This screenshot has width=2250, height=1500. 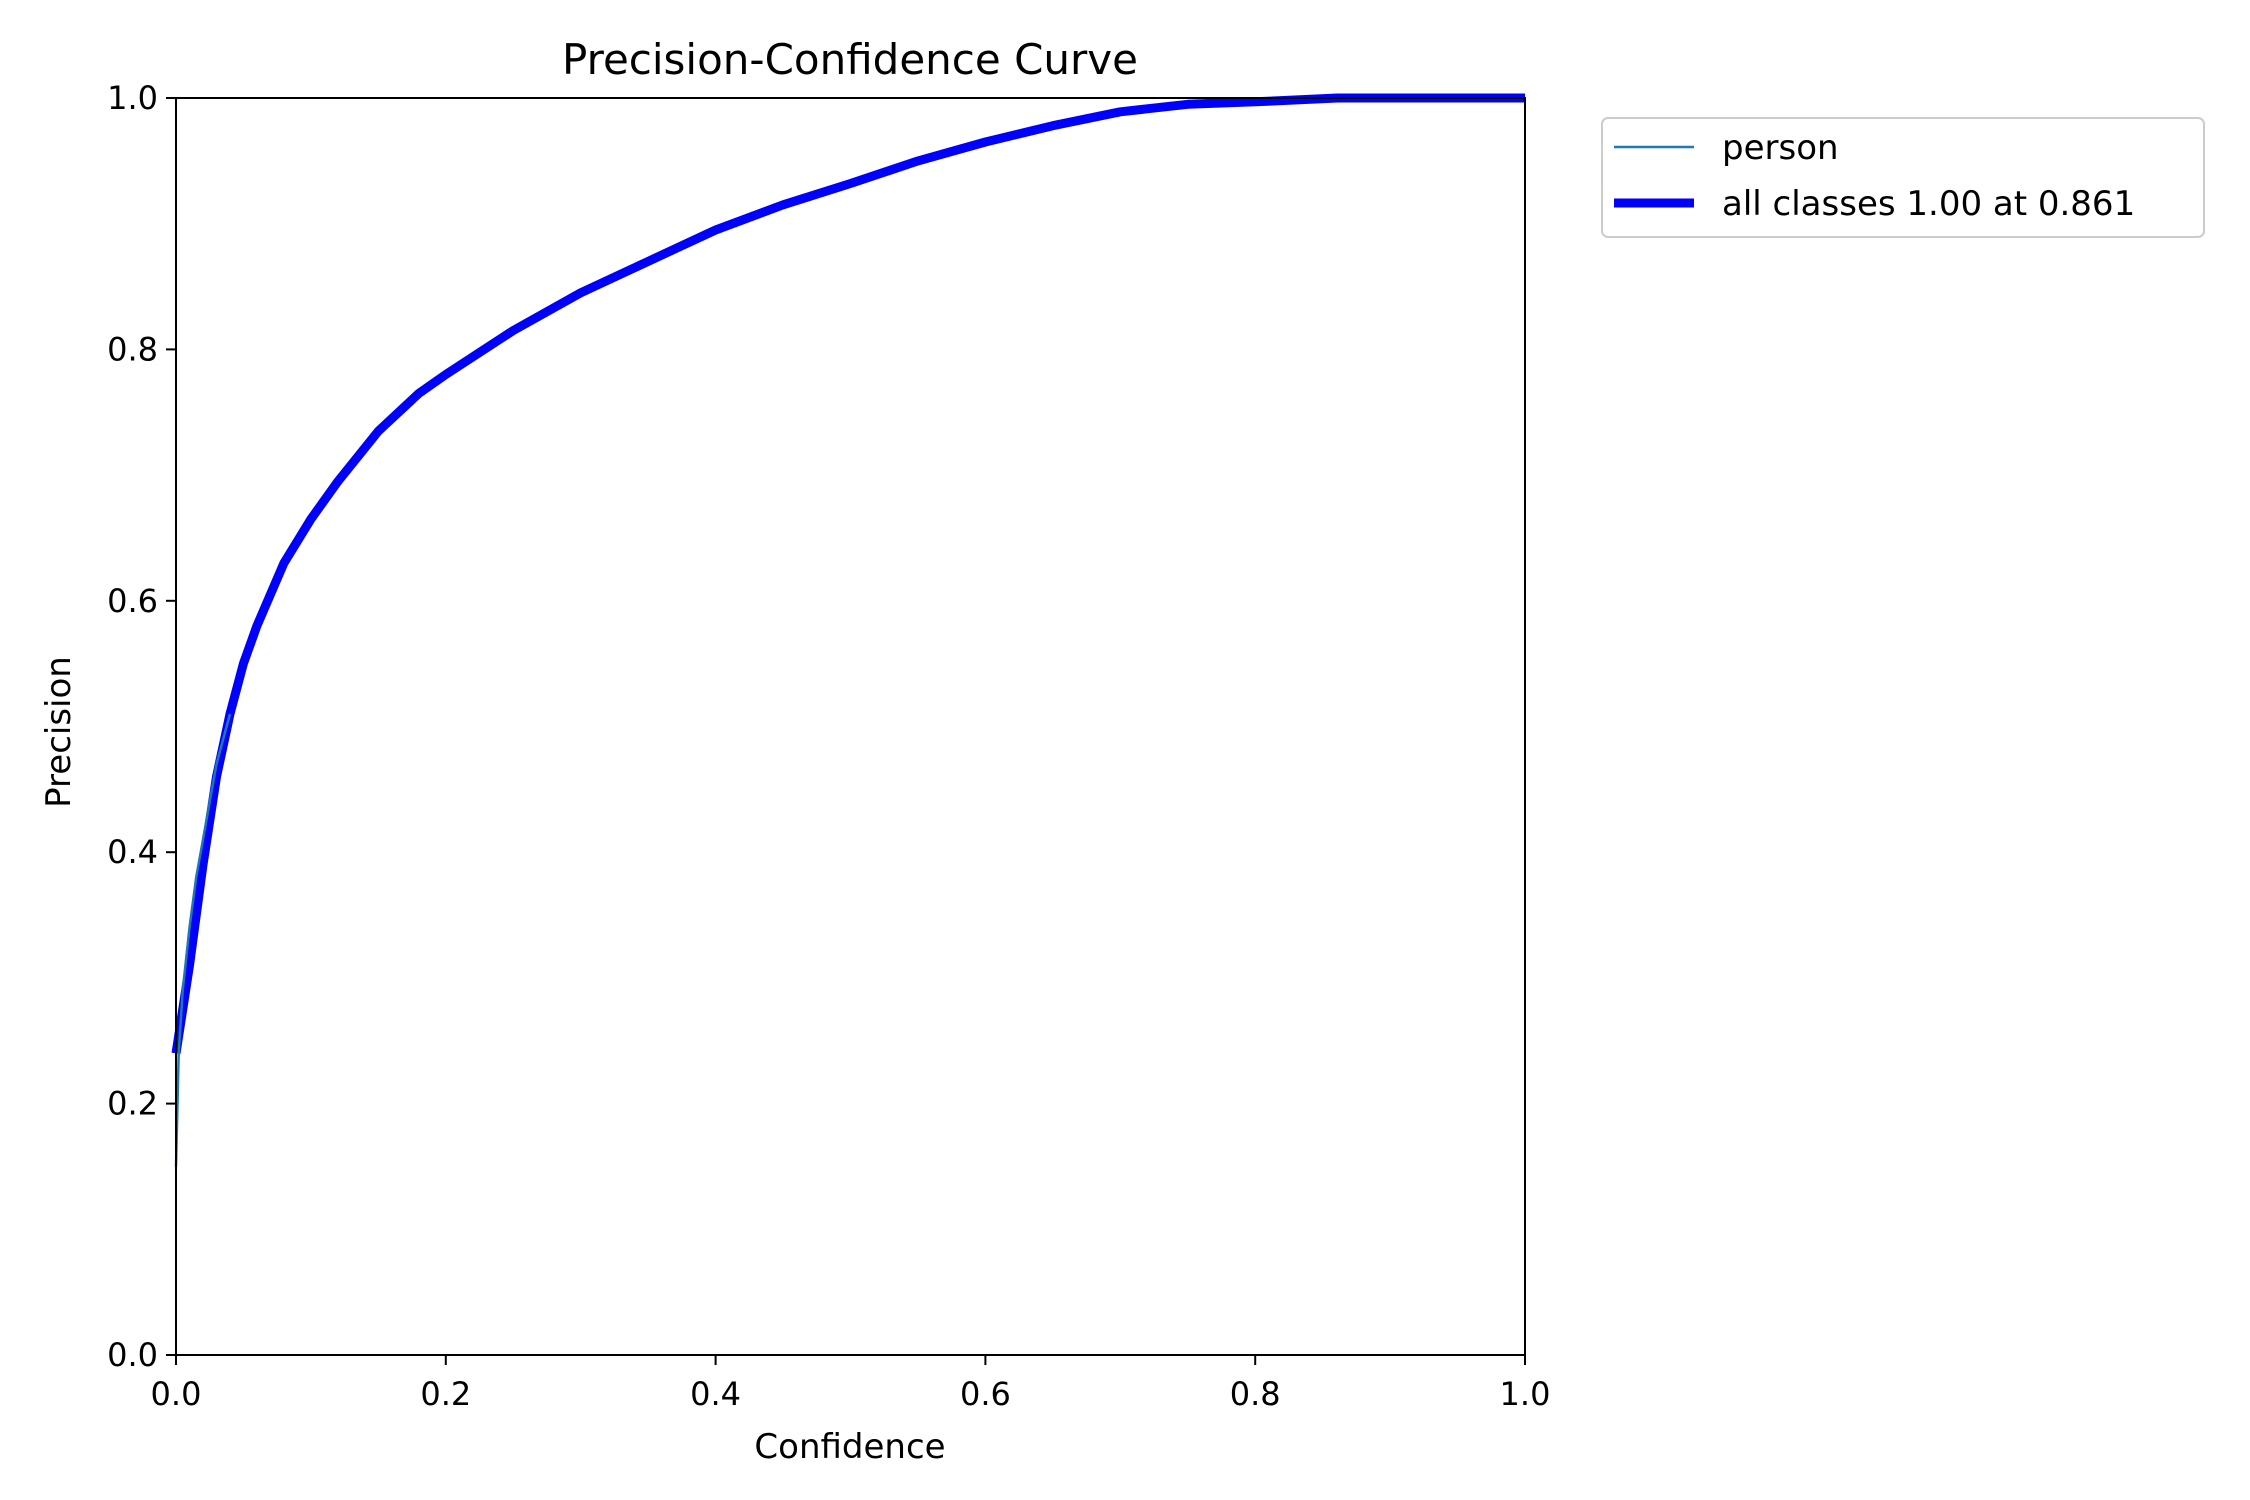 What do you see at coordinates (132, 98) in the screenshot?
I see `y-tick-label: 1.0` at bounding box center [132, 98].